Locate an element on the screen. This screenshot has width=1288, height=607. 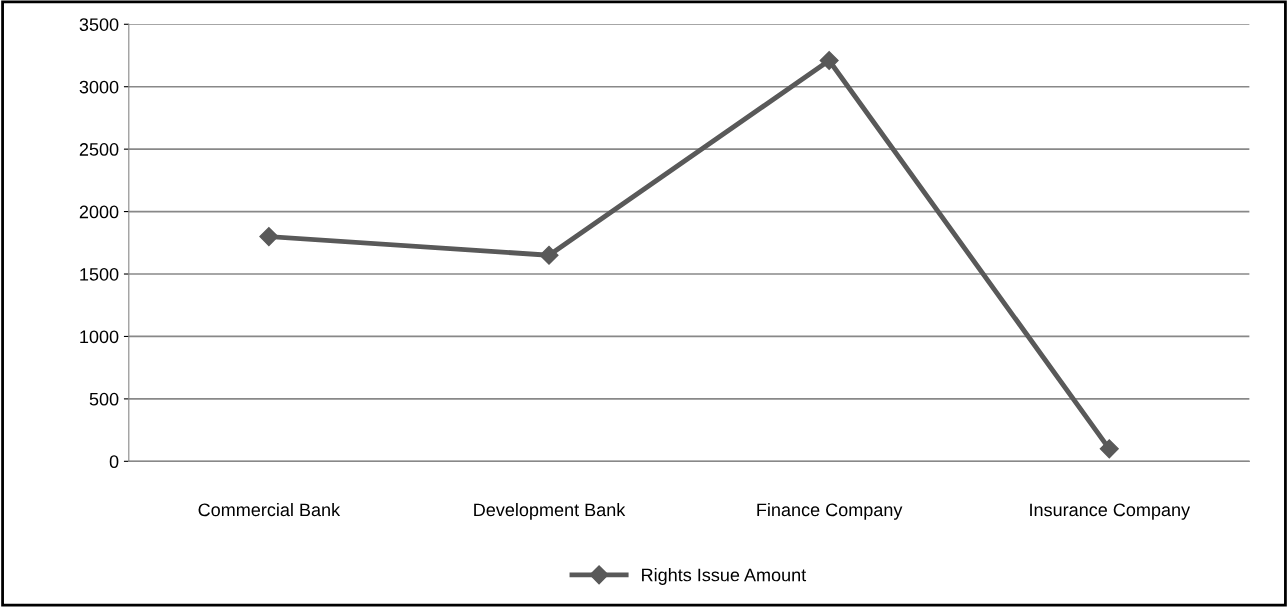
x-tick-label: Finance Company is located at coordinates (830, 511).